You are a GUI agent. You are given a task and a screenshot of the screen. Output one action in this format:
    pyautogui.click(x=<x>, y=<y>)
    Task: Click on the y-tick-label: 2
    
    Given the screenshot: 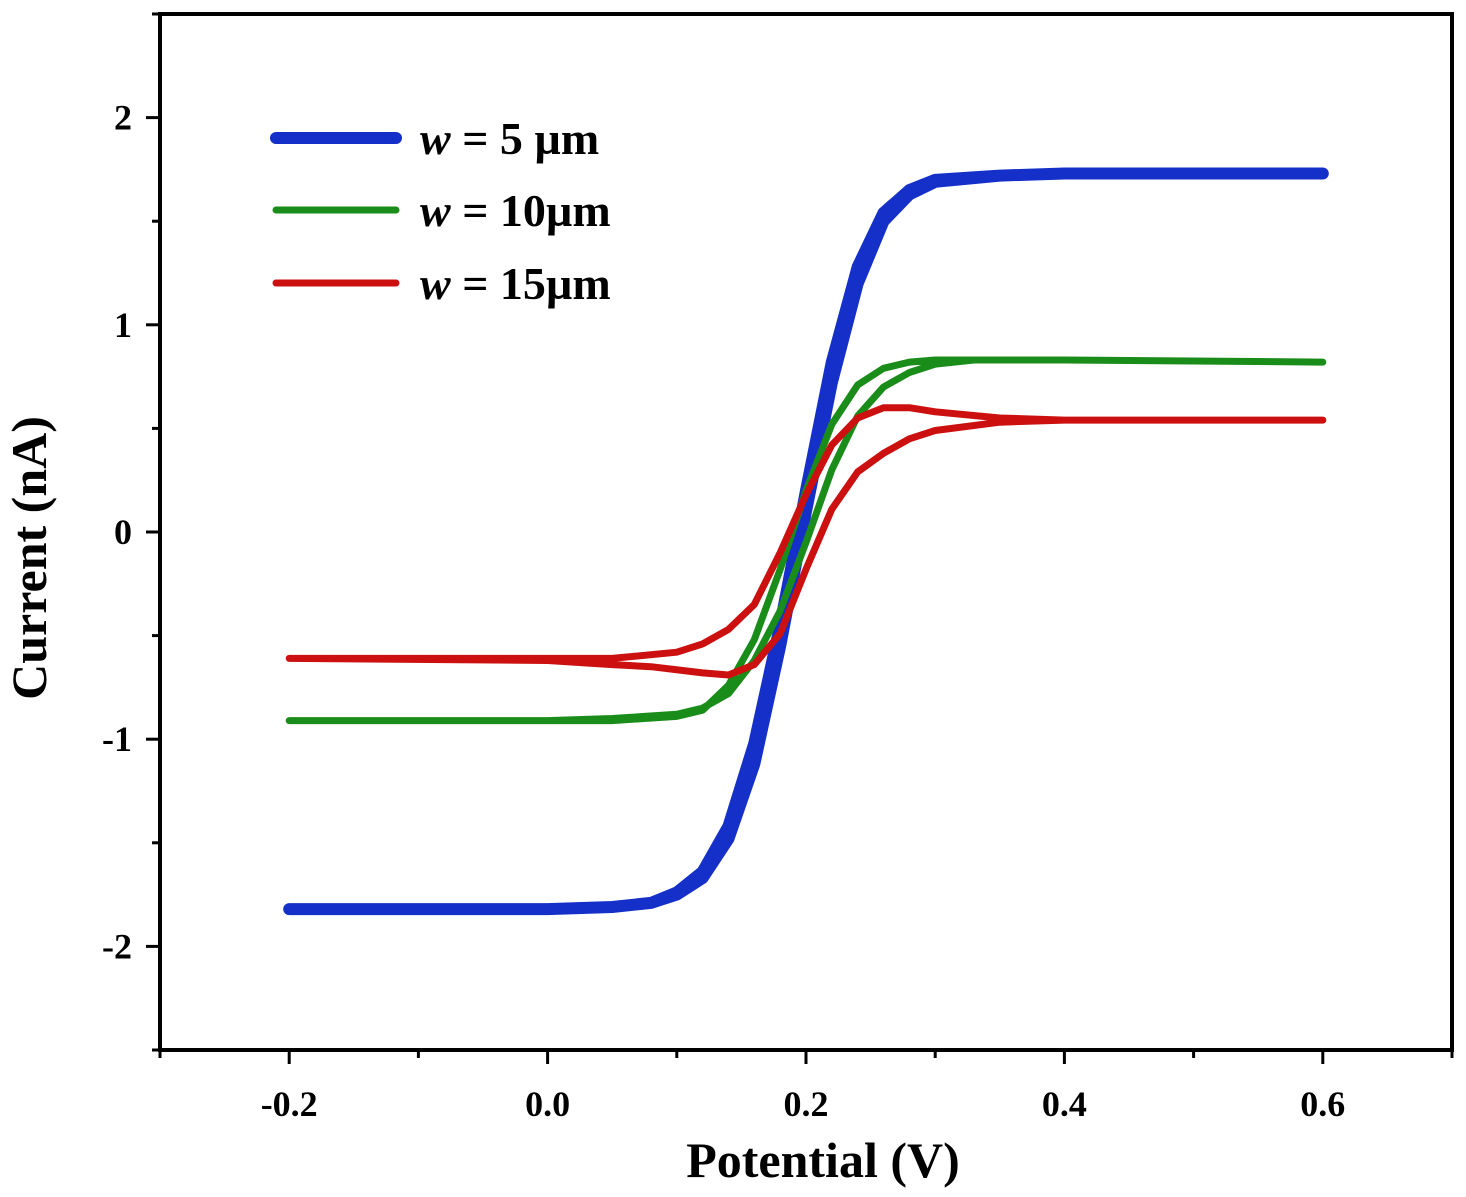 What is the action you would take?
    pyautogui.click(x=123, y=118)
    